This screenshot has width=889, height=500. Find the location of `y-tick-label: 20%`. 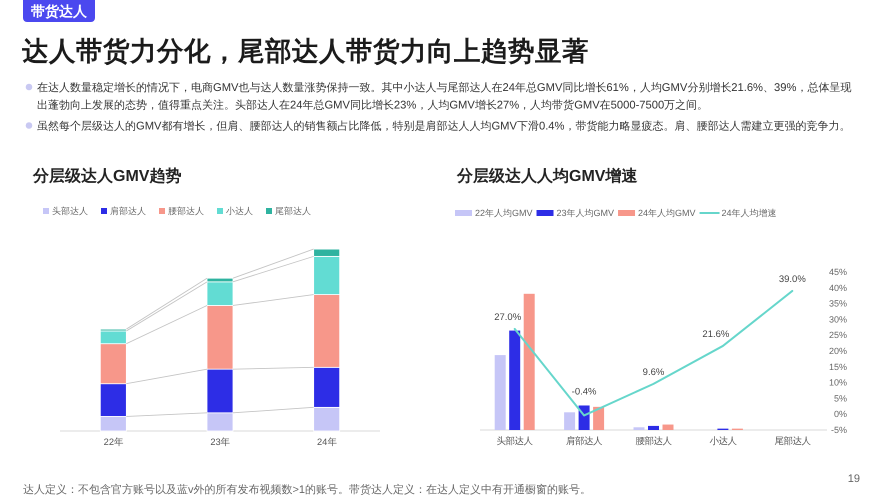

y-tick-label: 20% is located at coordinates (837, 351).